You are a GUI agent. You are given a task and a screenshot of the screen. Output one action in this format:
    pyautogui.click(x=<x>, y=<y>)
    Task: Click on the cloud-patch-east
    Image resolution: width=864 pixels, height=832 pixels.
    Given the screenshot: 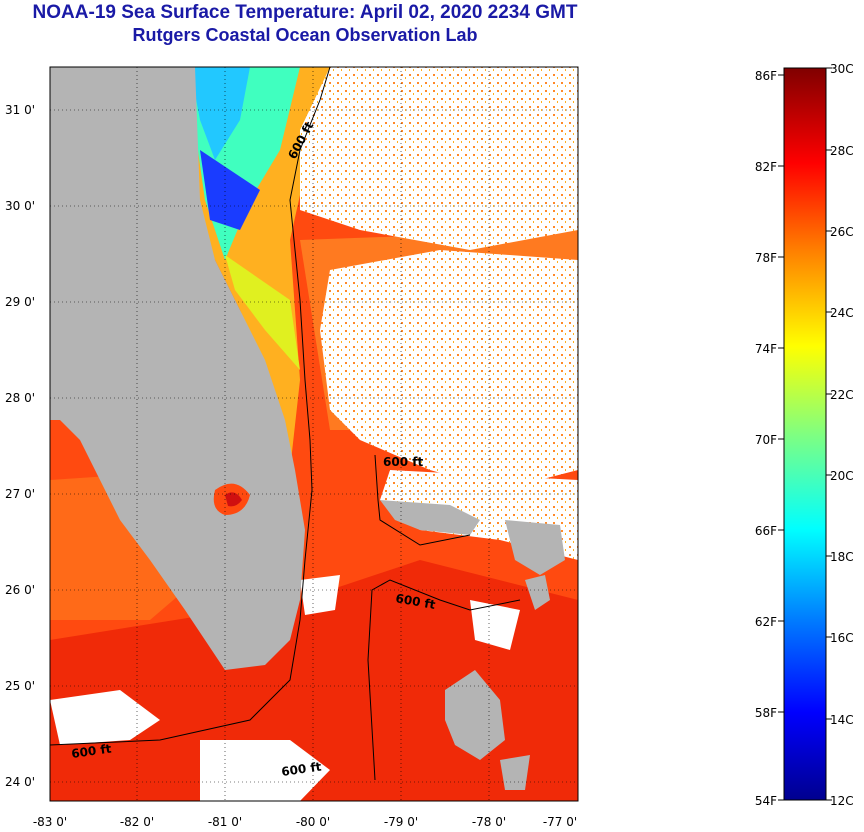 What is the action you would take?
    pyautogui.click(x=495, y=625)
    